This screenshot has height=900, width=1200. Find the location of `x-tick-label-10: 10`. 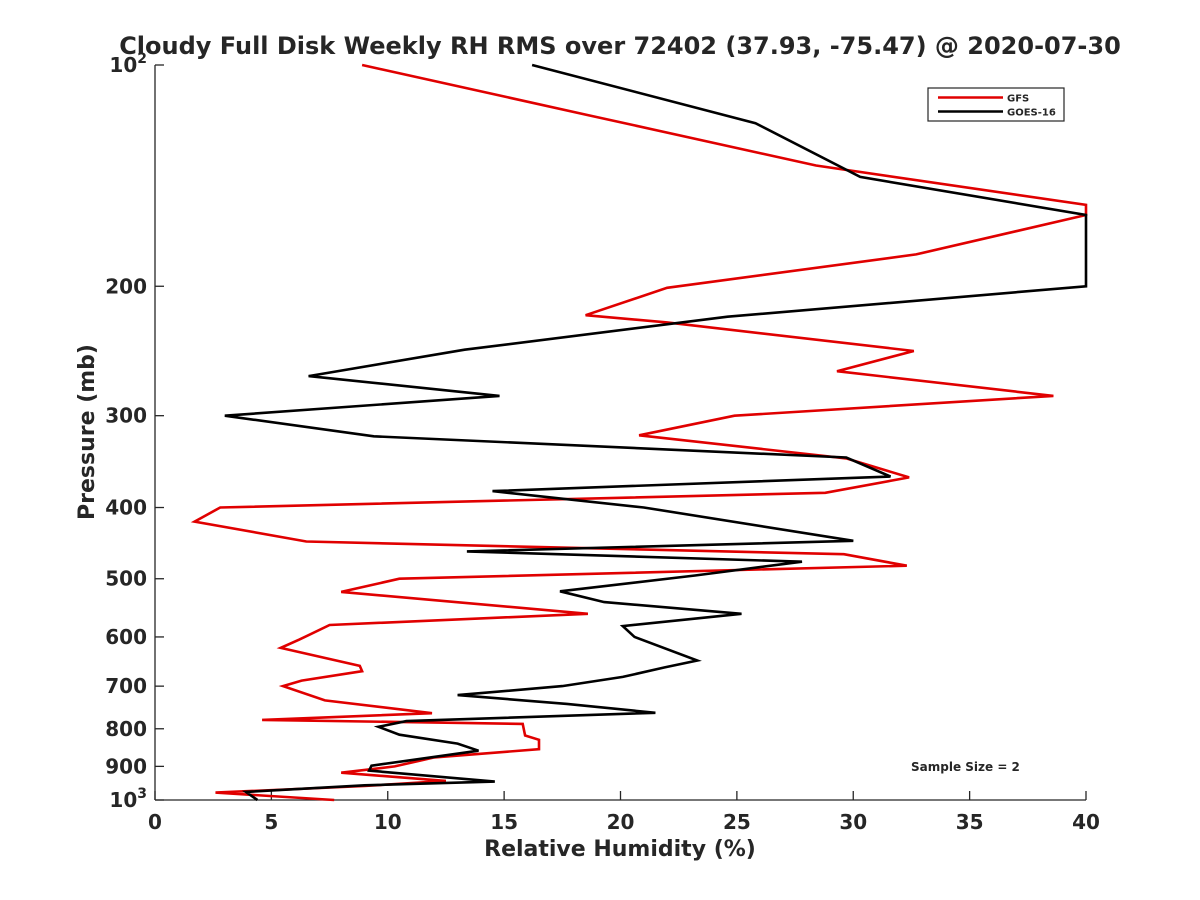

x-tick-label-10: 10 is located at coordinates (388, 822).